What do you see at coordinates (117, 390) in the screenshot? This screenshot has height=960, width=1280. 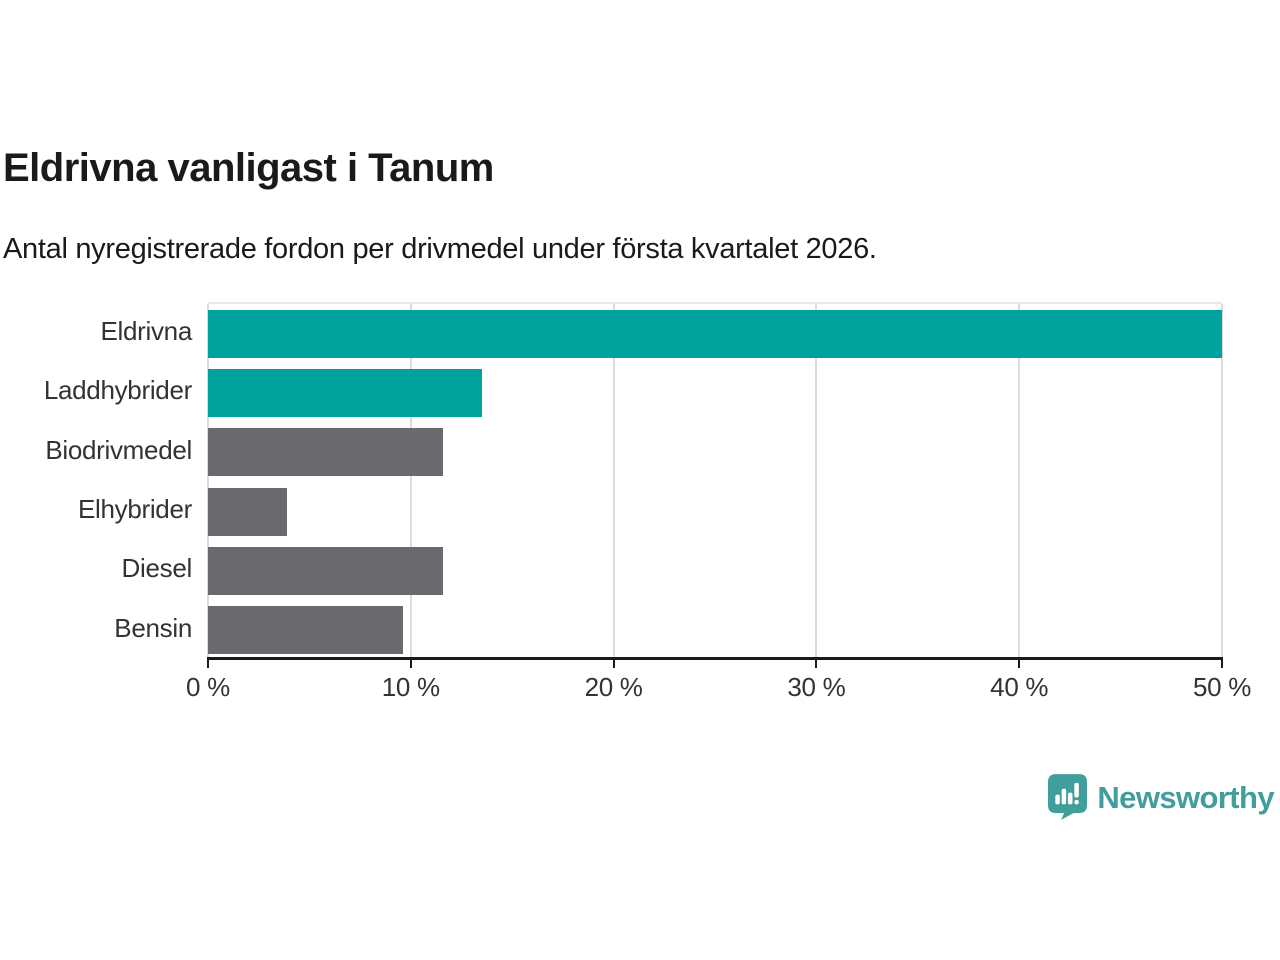 I see `category-label: Laddhybrider` at bounding box center [117, 390].